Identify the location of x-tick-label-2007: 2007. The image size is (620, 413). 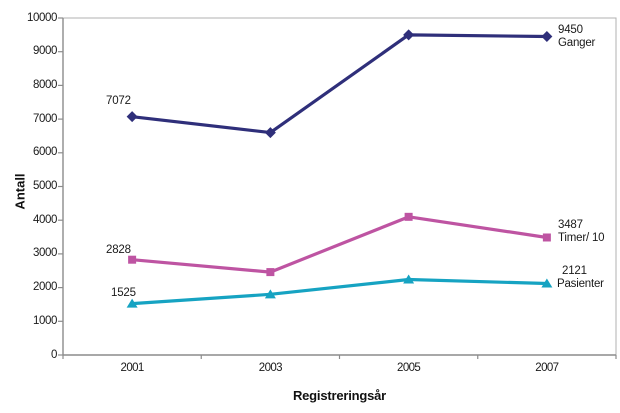
(547, 368).